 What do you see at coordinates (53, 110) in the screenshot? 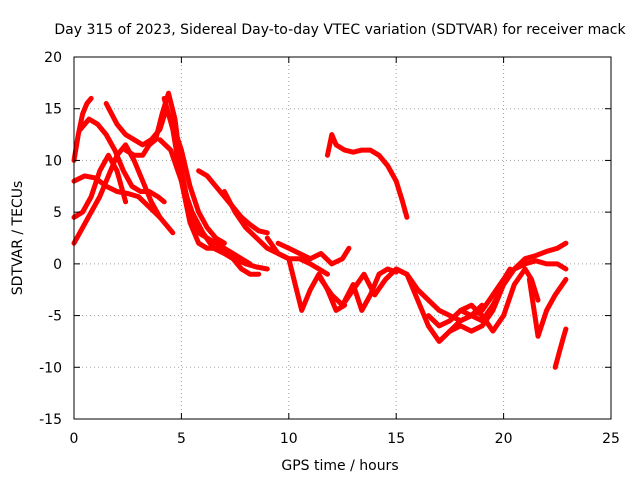
I see `y-tick-label: 15` at bounding box center [53, 110].